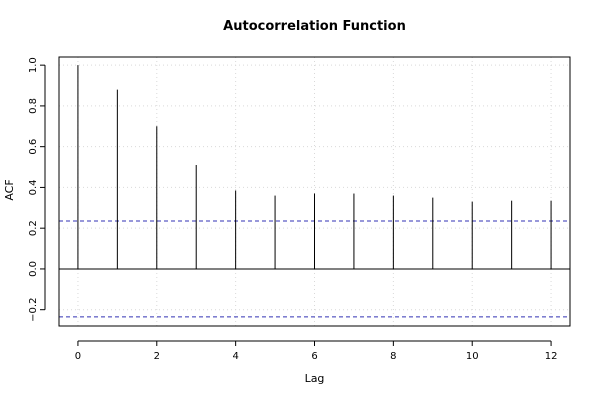  I want to click on x-tick-label-3: 6, so click(314, 356).